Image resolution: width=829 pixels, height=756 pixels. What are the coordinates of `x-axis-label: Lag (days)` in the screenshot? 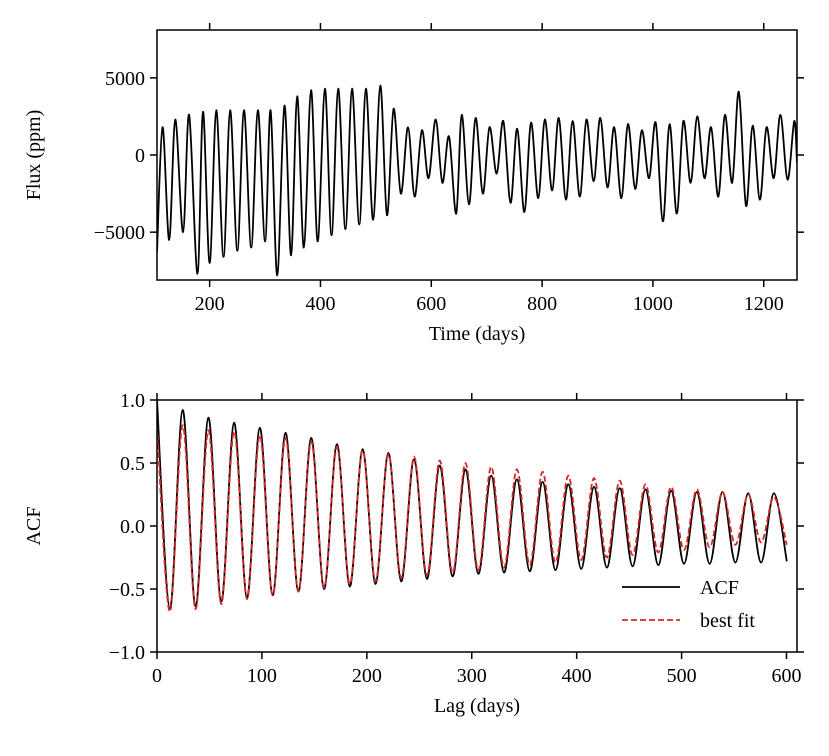 It's located at (477, 706).